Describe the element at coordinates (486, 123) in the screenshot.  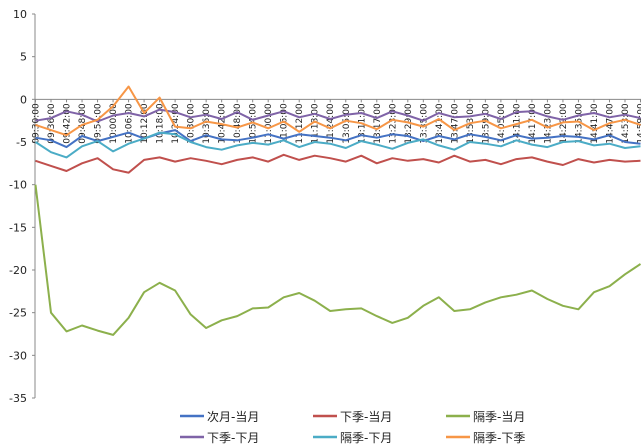
I see `x-tick-label: 13:59:00` at that location.